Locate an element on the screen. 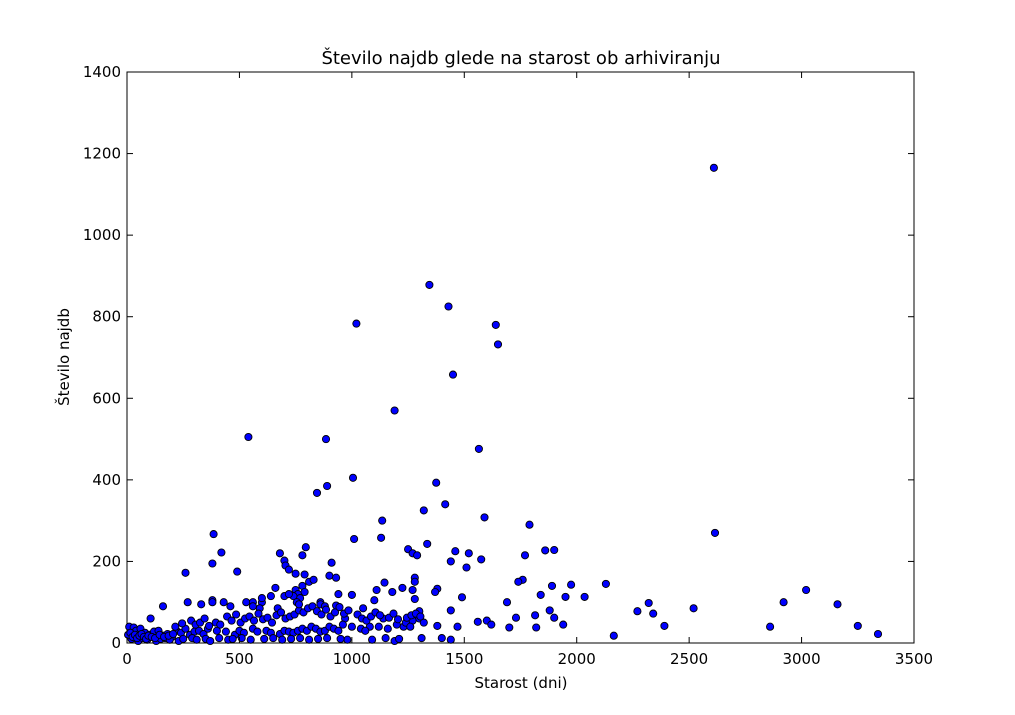 Image resolution: width=1015 pixels, height=715 pixels. x-tick-label: 500 is located at coordinates (239, 659).